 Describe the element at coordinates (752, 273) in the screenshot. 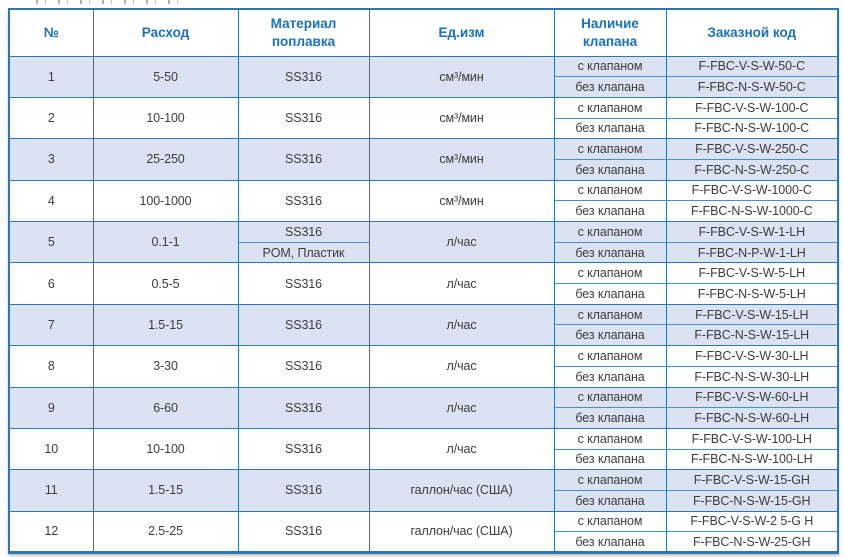

I see `order-code-cell: F-FBC-V-S-W-5-LH` at that location.